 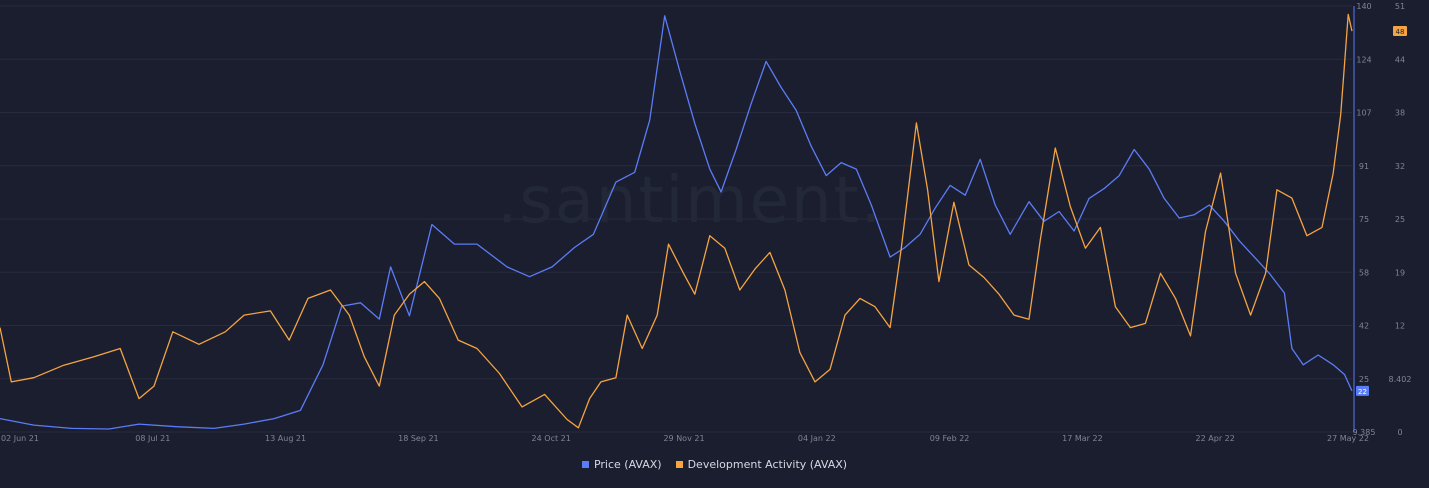 I want to click on dev-tick-label: 25, so click(x=1400, y=219).